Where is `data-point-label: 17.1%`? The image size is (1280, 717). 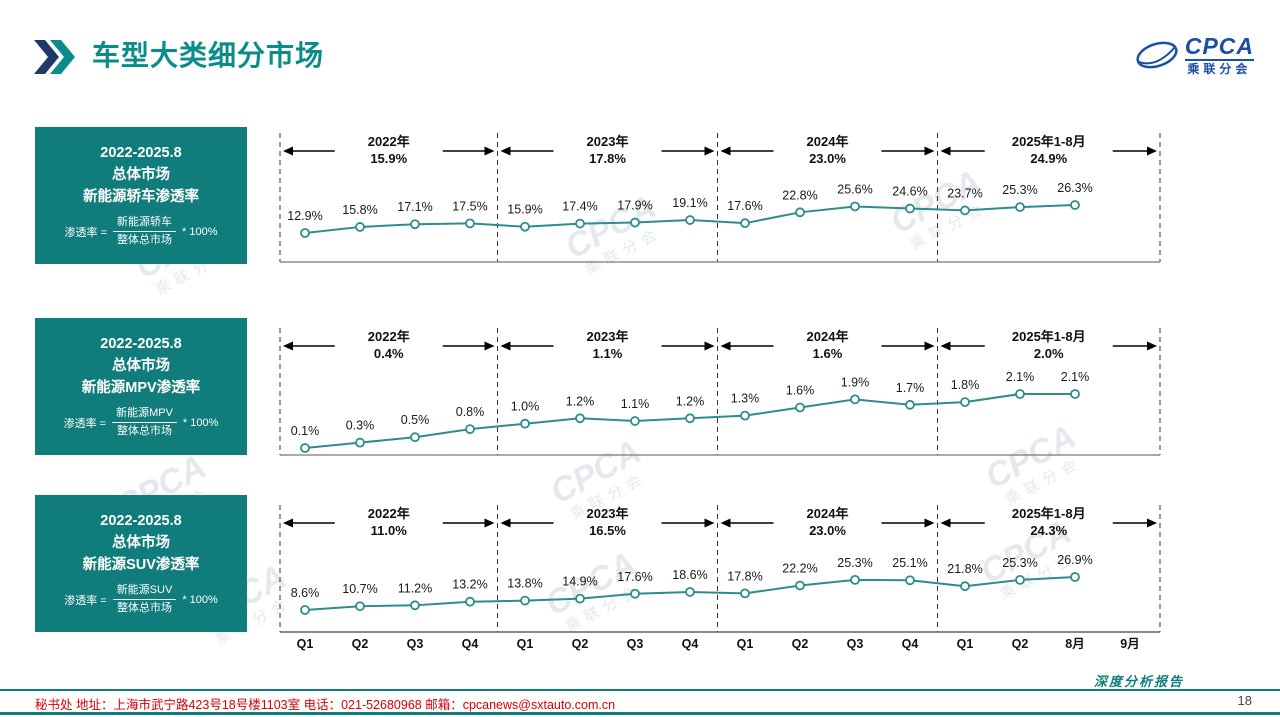 data-point-label: 17.1% is located at coordinates (414, 207).